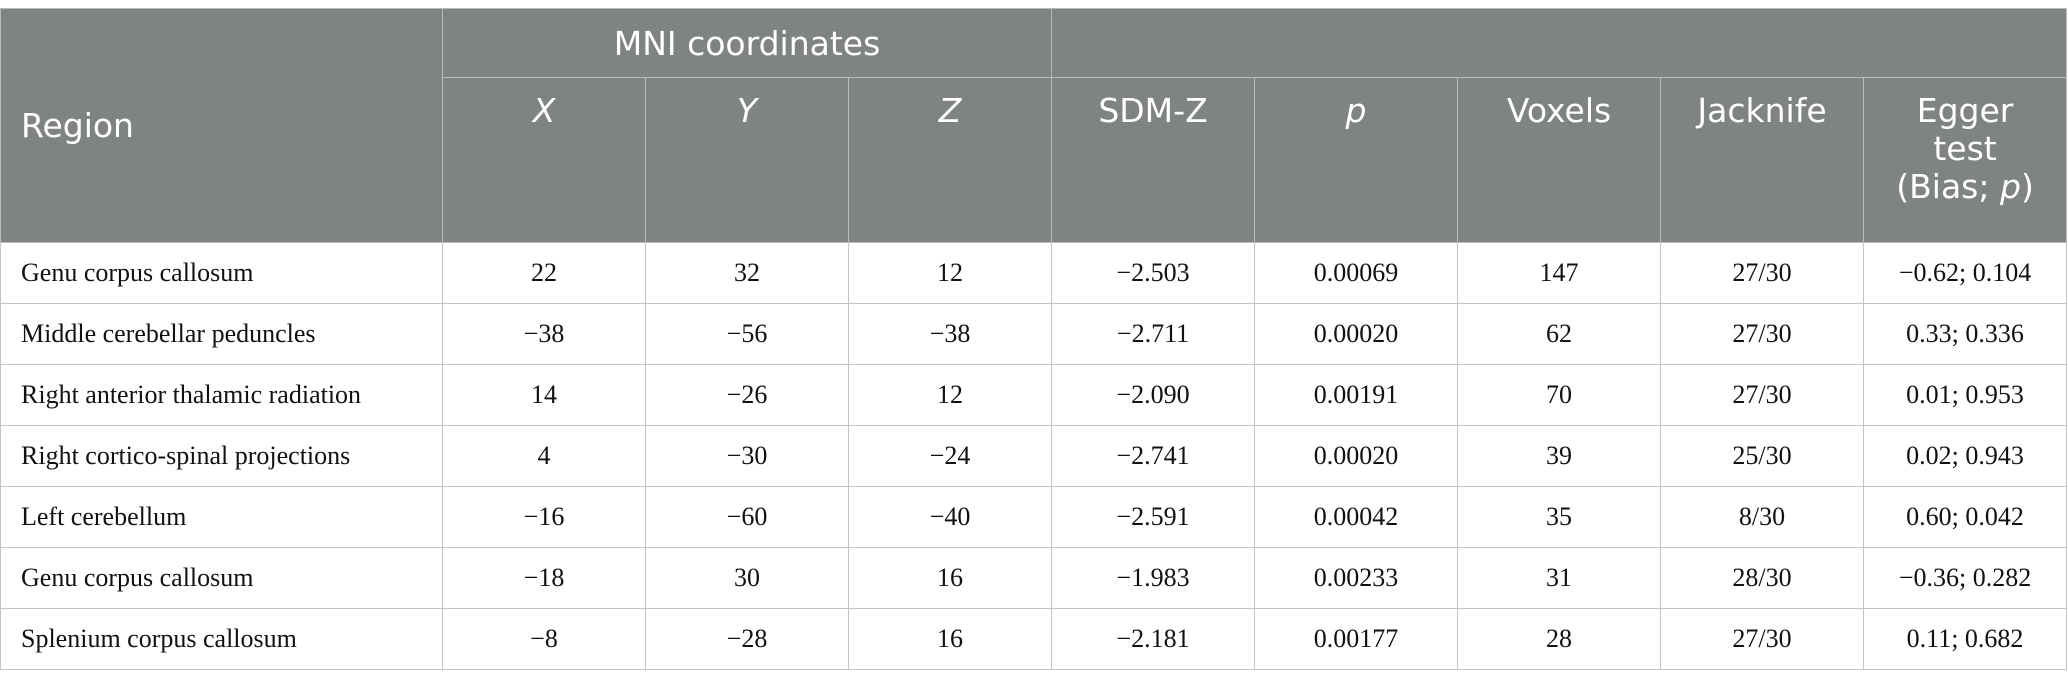 The width and height of the screenshot is (2068, 678). Describe the element at coordinates (1559, 334) in the screenshot. I see `cell-voxels: 62` at that location.